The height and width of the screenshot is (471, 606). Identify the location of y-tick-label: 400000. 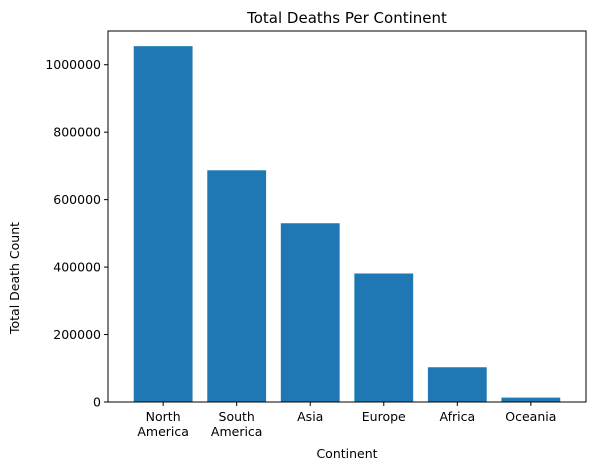
(77, 267).